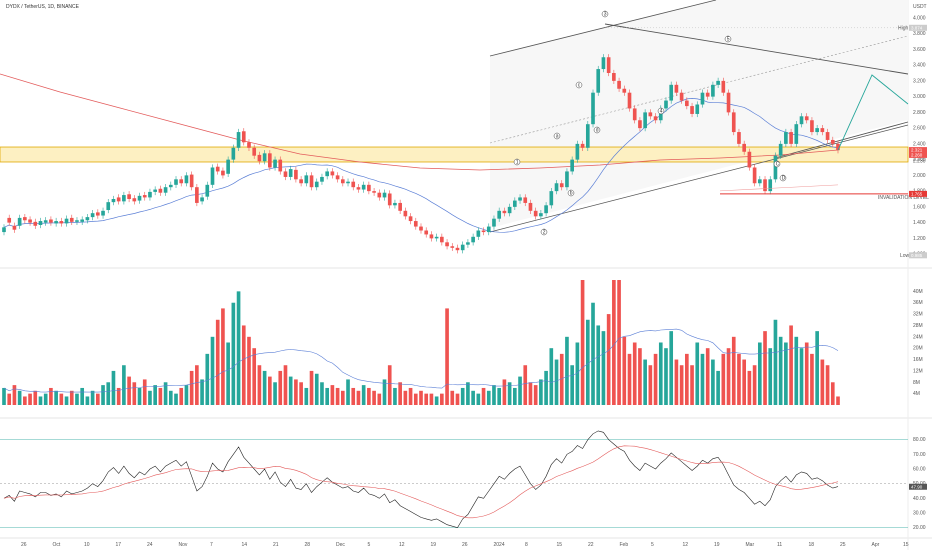 Image resolution: width=932 pixels, height=550 pixels. I want to click on volume-tick-label: 24M, so click(918, 337).